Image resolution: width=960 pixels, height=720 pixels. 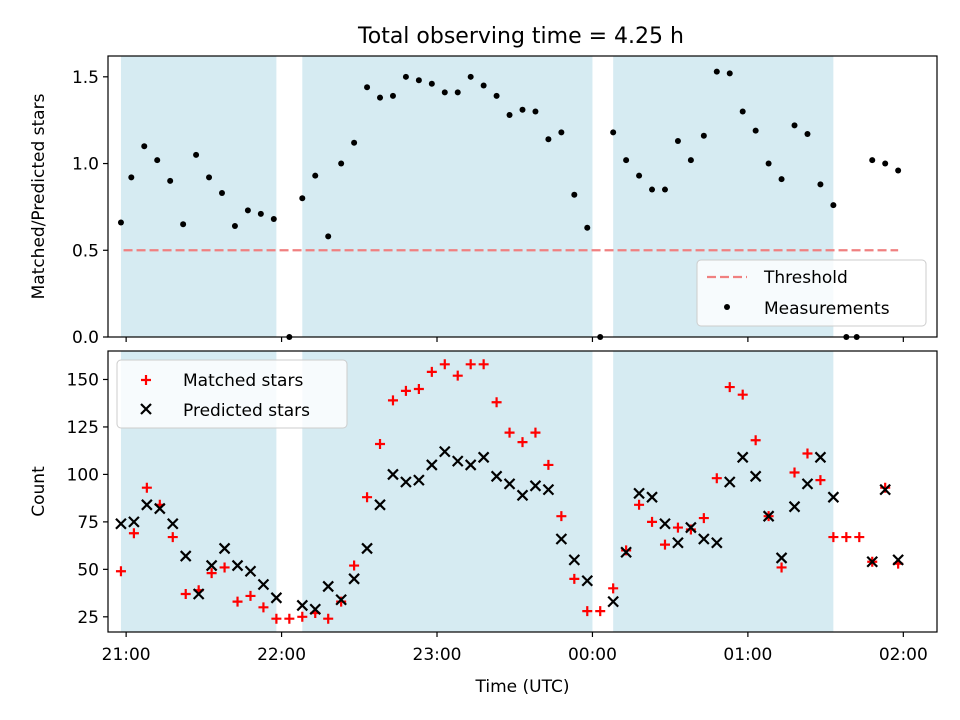 What do you see at coordinates (520, 36) in the screenshot?
I see `chart-title: Total observing time = 4.25 h` at bounding box center [520, 36].